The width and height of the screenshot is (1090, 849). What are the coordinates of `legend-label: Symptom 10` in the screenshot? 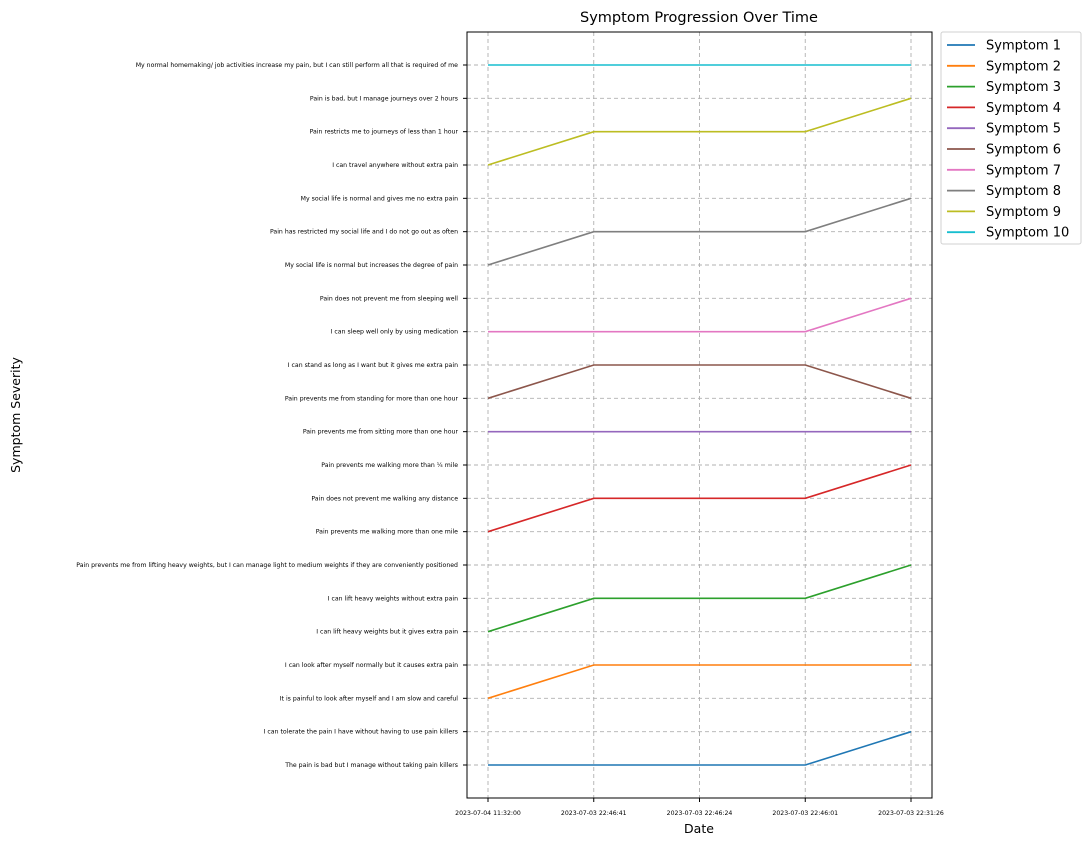 It's located at (1027, 233).